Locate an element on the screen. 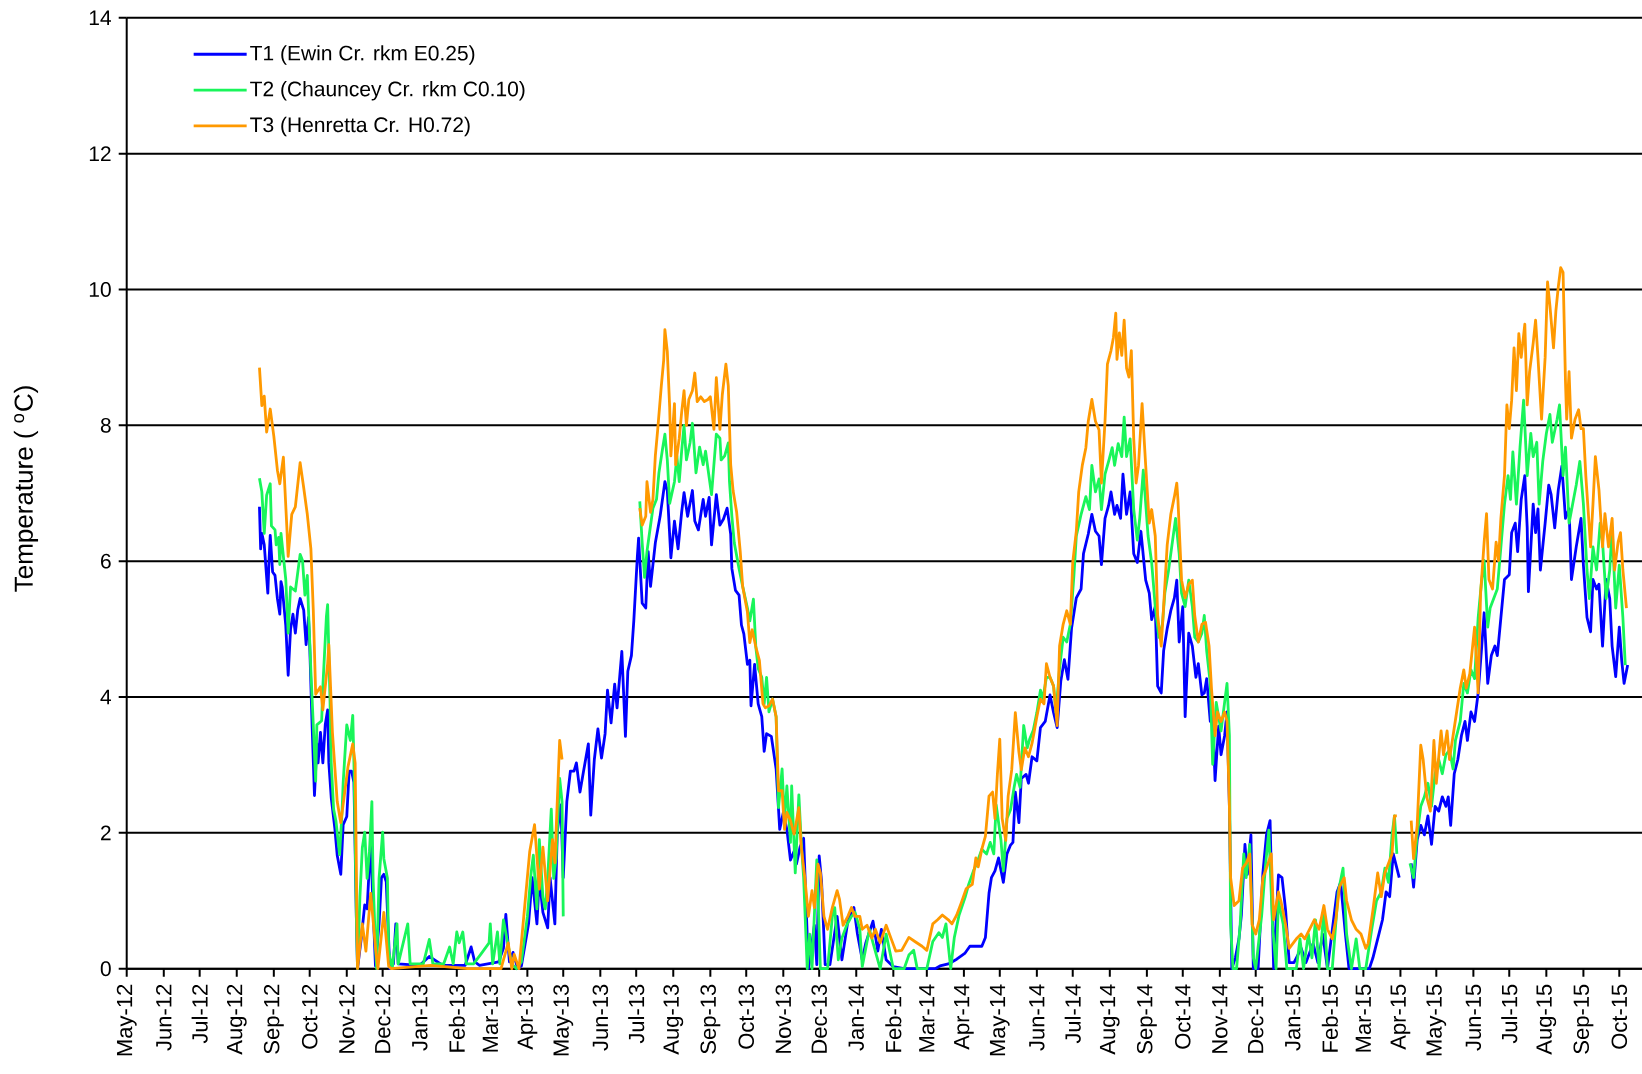 The image size is (1642, 1074). x-tick-label: Mar-14 is located at coordinates (927, 1018).